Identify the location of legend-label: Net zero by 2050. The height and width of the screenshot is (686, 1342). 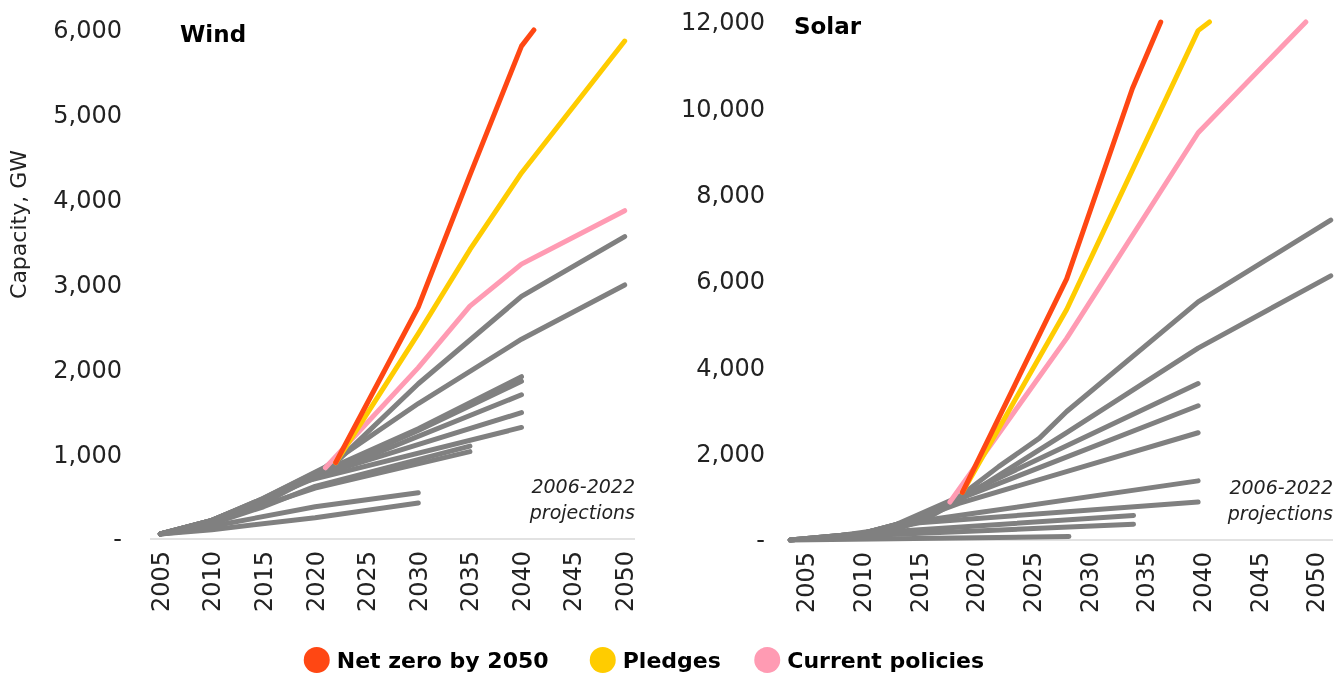
(442, 660).